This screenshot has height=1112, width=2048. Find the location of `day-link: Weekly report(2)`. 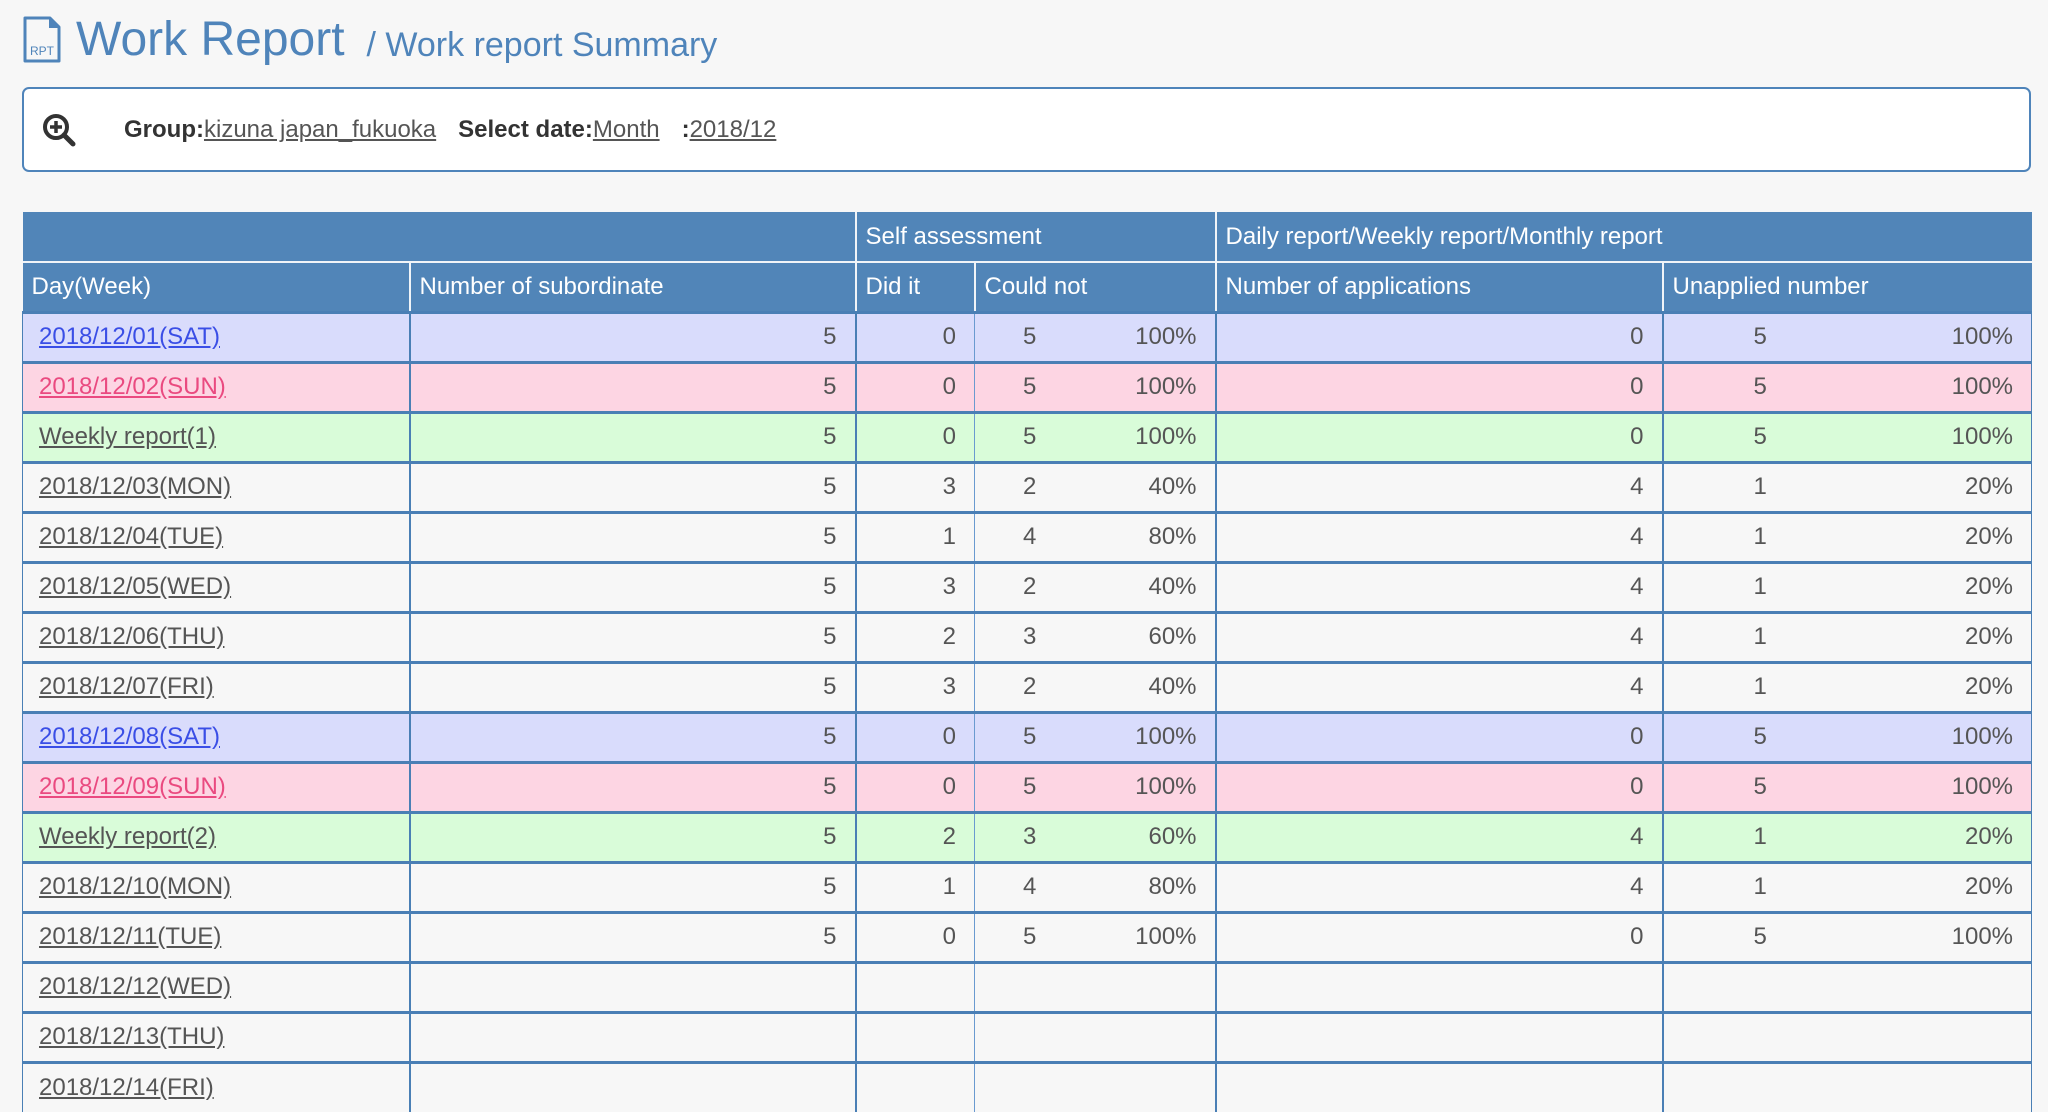

day-link: Weekly report(2) is located at coordinates (127, 836).